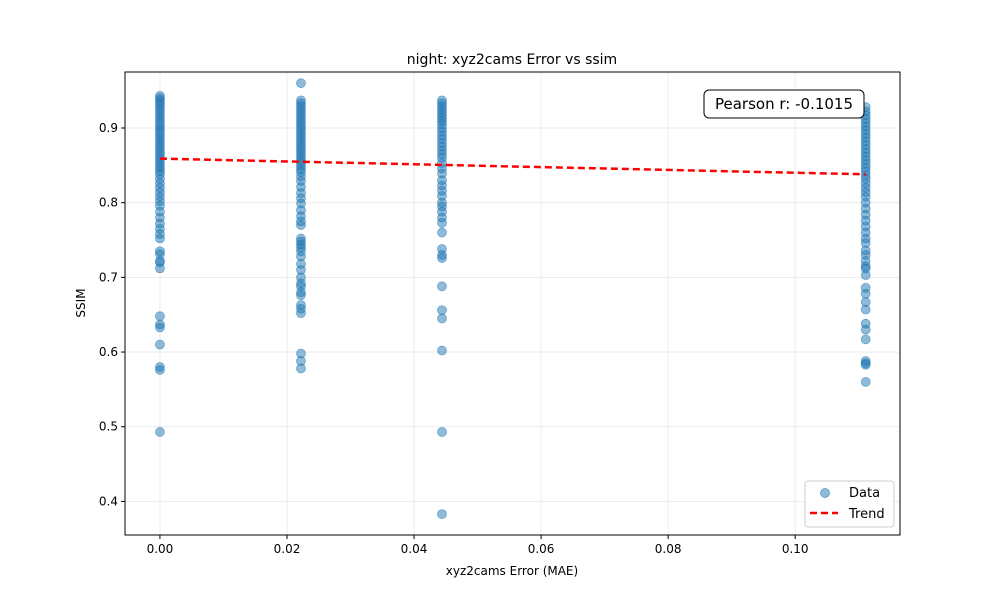 The width and height of the screenshot is (1000, 604). I want to click on y-tick-label: 0.8, so click(108, 203).